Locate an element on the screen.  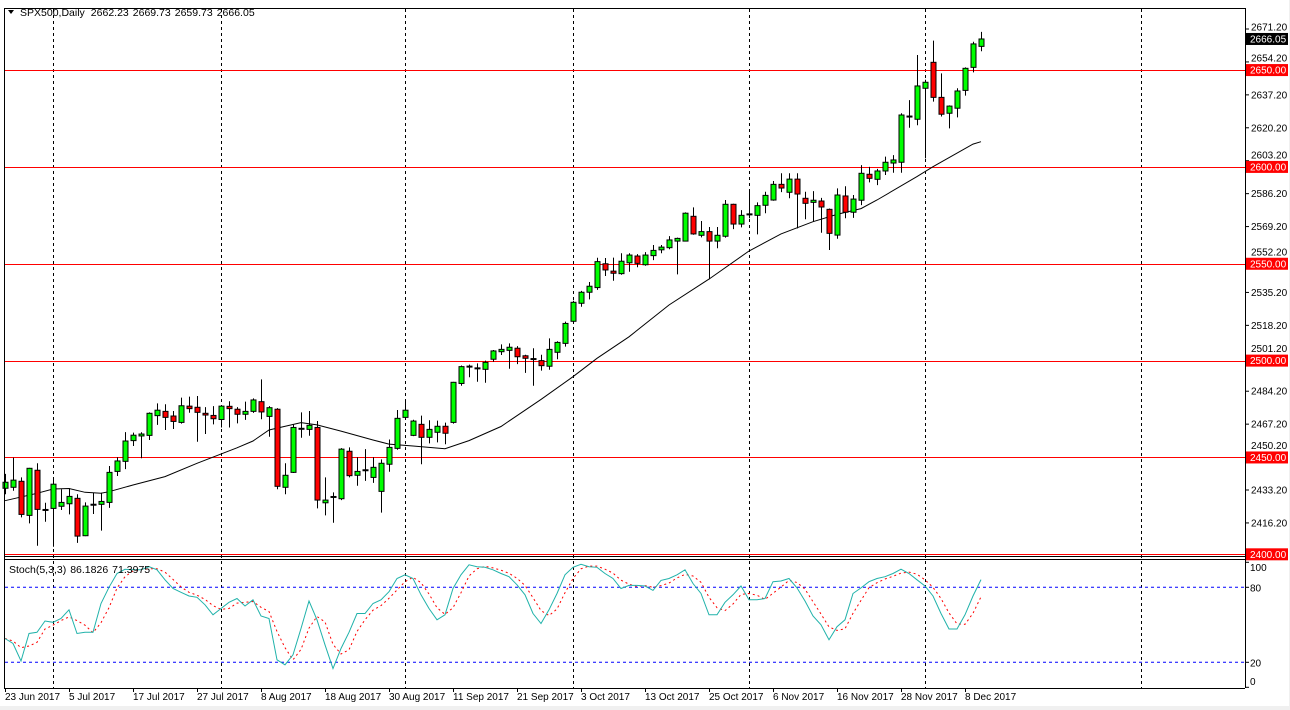
time-tick-label: 30 Aug 2017 is located at coordinates (417, 697).